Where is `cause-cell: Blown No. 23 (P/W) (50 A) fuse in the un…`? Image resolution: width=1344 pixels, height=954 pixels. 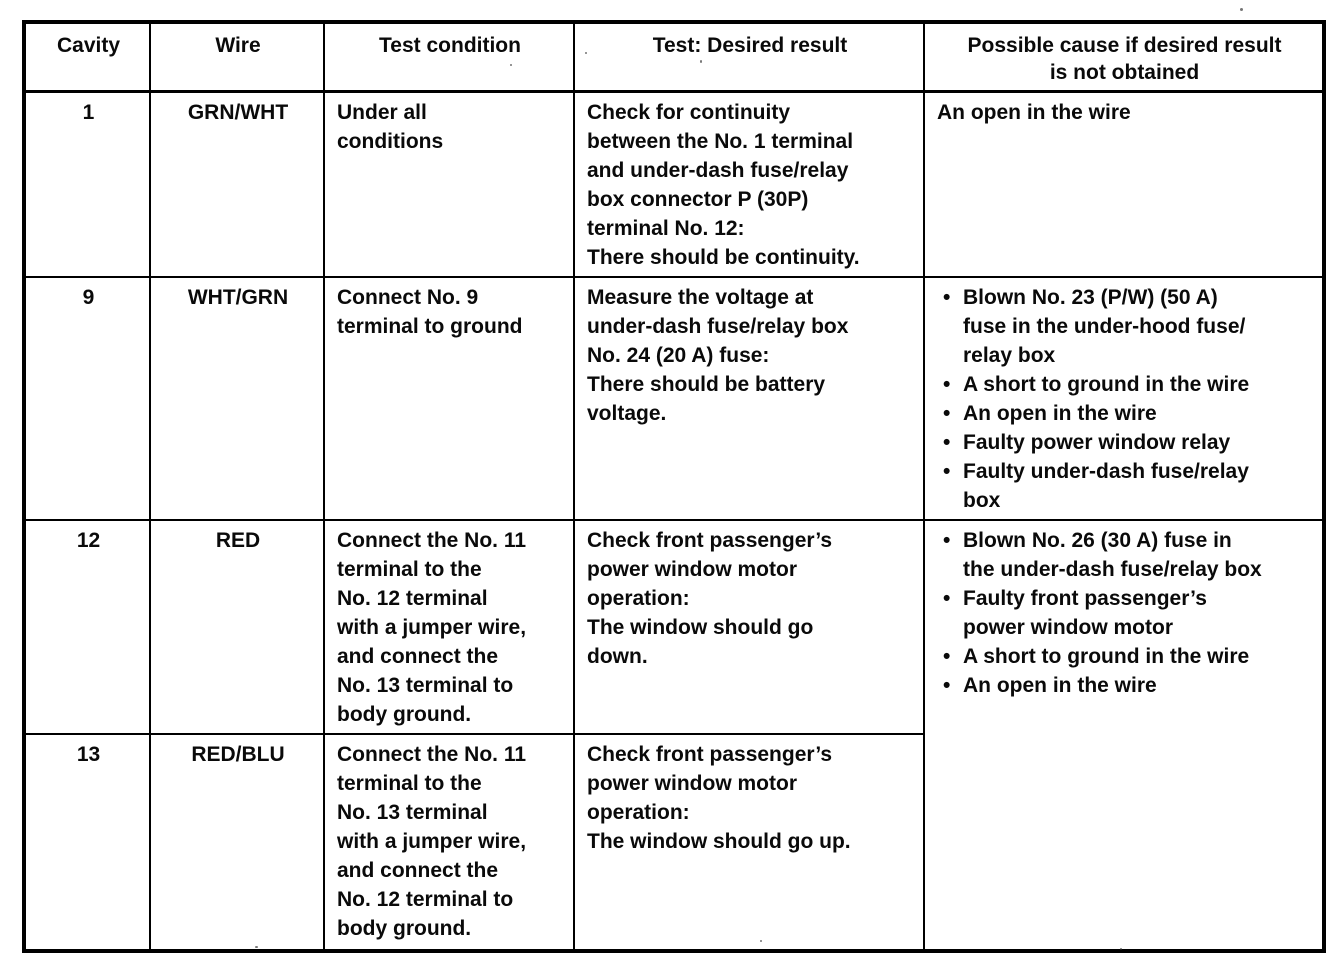
cause-cell: Blown No. 23 (P/W) (50 A) fuse in the un… is located at coordinates (1124, 398).